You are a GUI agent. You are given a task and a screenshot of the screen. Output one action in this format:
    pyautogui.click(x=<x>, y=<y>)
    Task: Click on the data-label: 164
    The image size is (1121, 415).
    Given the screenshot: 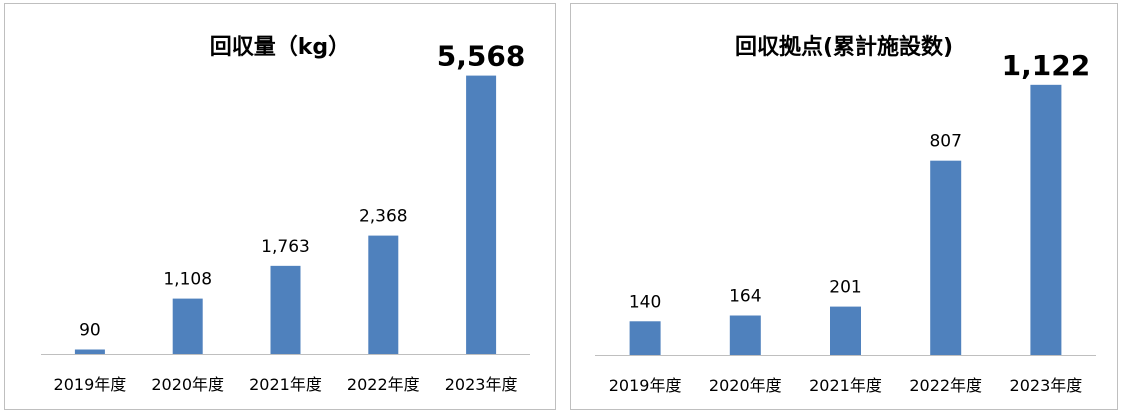 What is the action you would take?
    pyautogui.click(x=745, y=297)
    